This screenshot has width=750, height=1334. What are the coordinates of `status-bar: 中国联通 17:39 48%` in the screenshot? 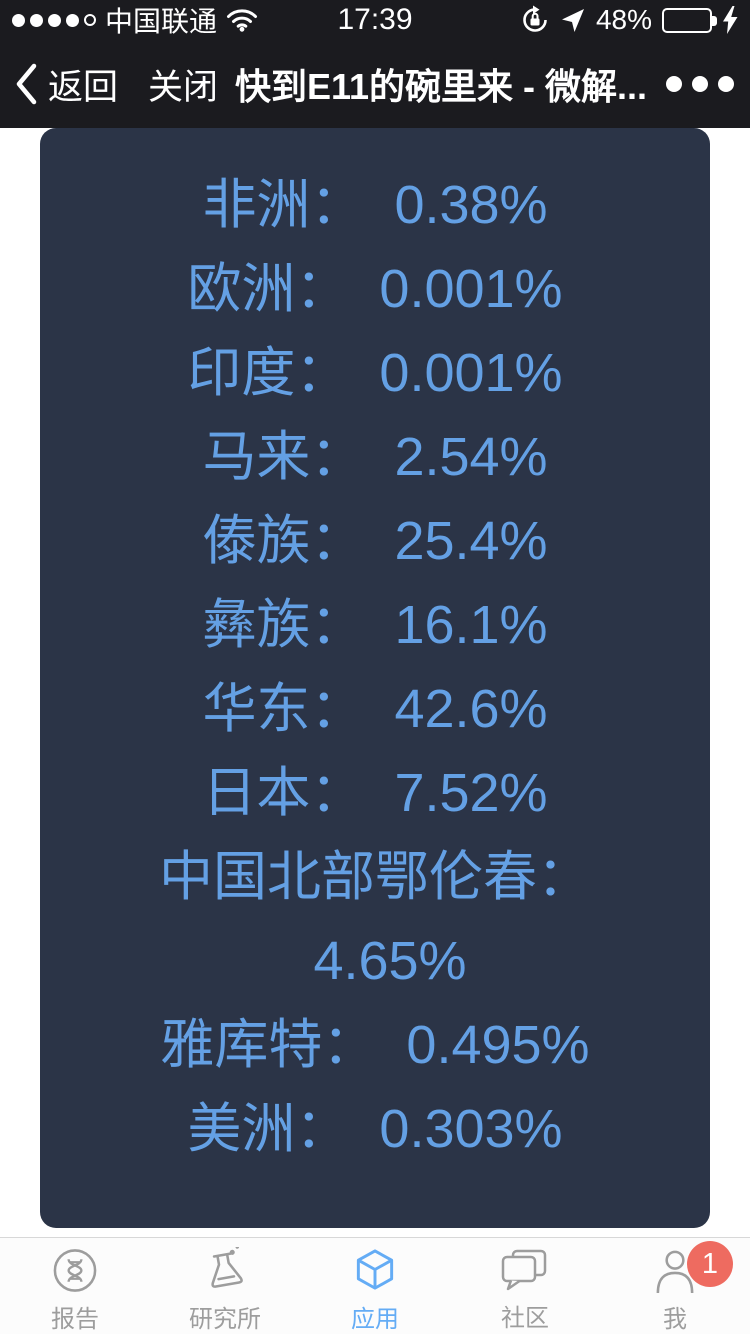 It's located at (375, 20).